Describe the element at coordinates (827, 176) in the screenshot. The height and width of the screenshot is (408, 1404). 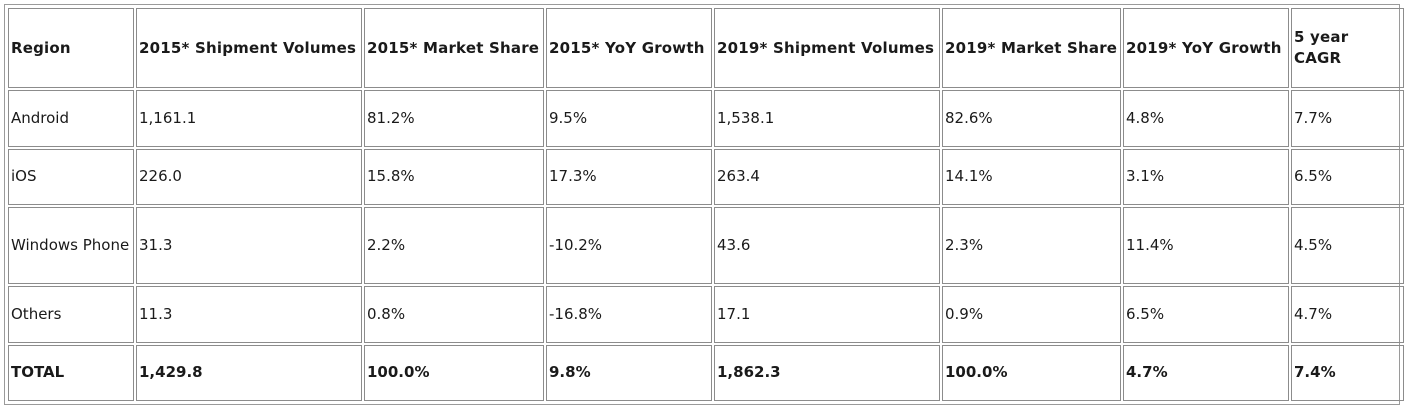
I see `table-cell: 263.4` at that location.